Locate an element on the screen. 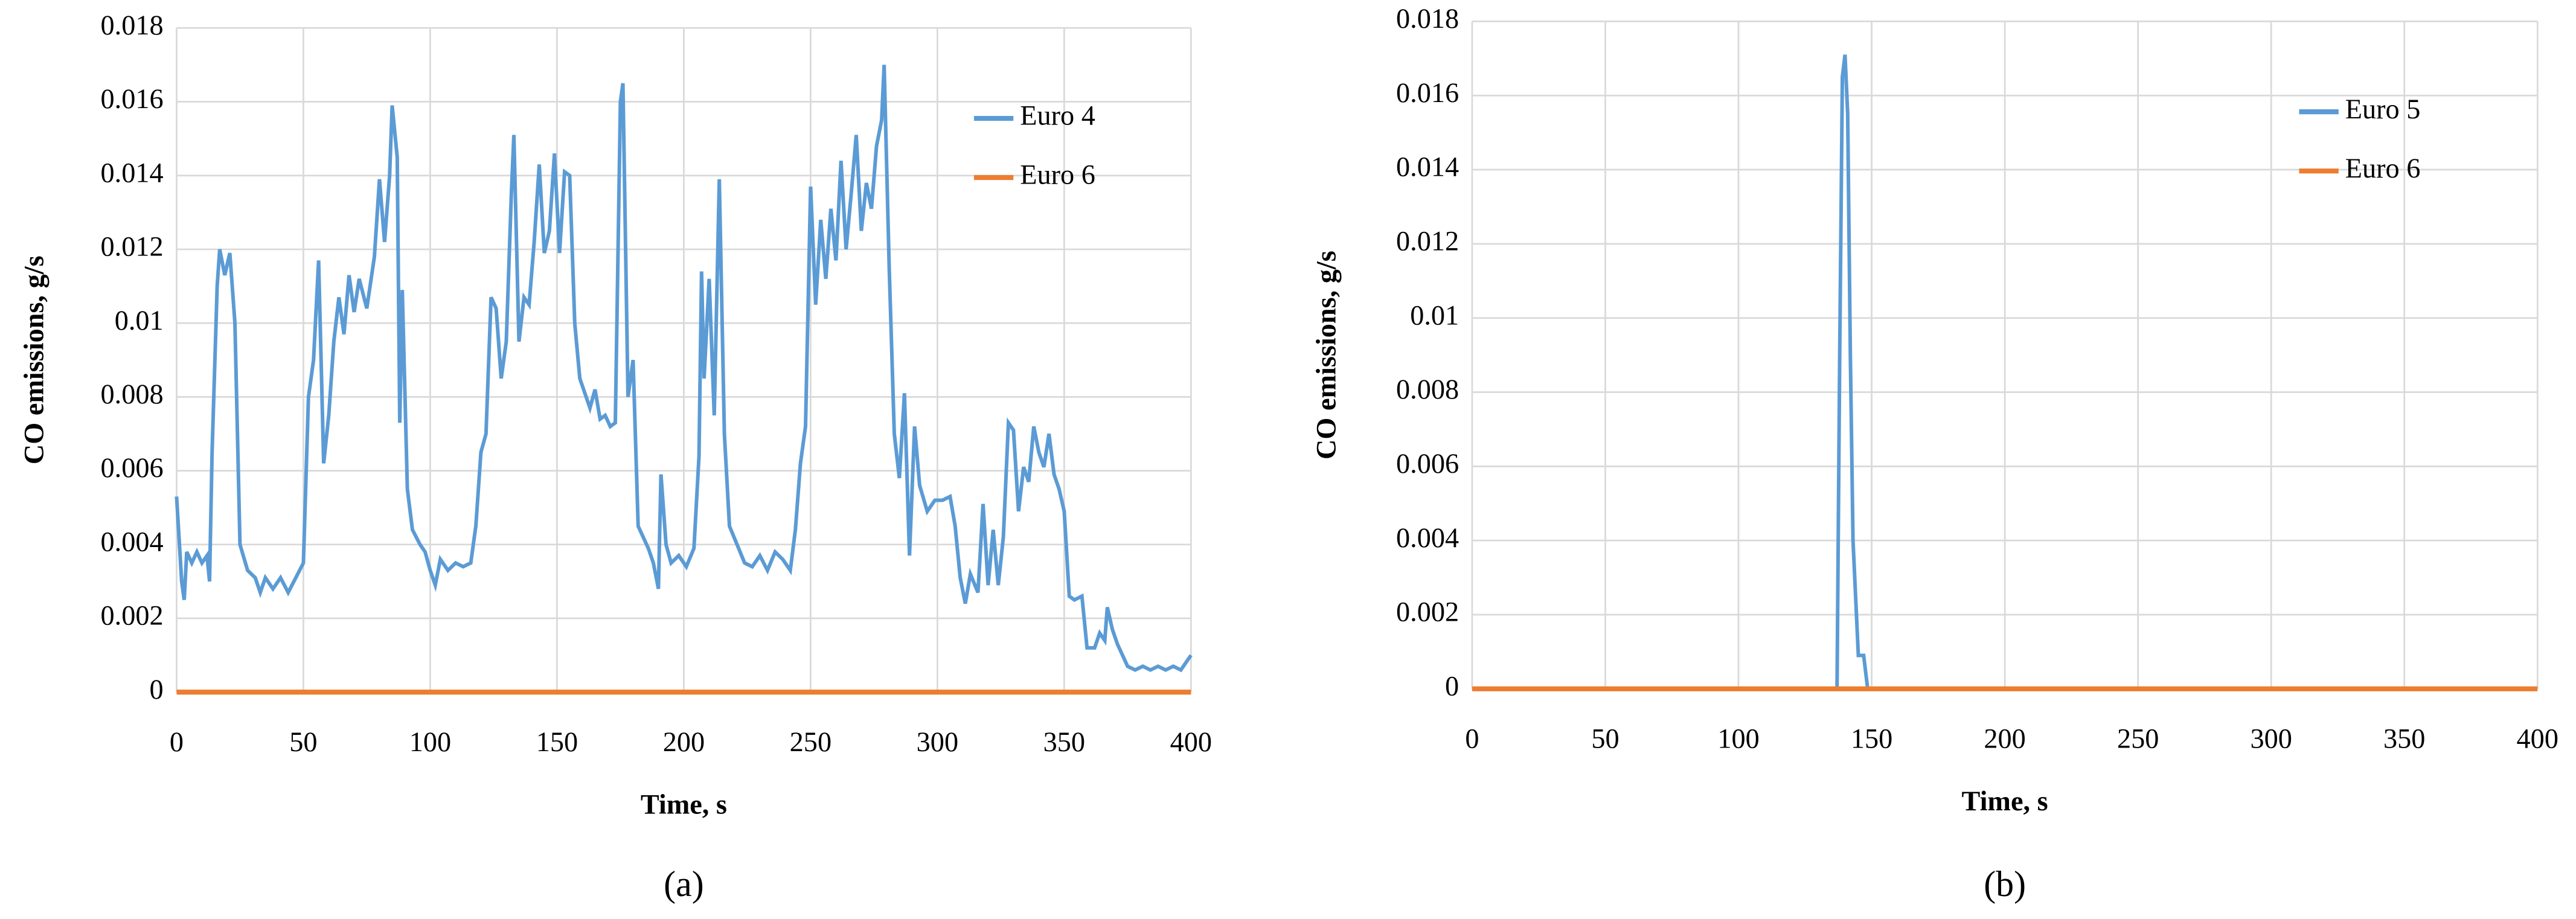  data-line is located at coordinates (1671, 372).